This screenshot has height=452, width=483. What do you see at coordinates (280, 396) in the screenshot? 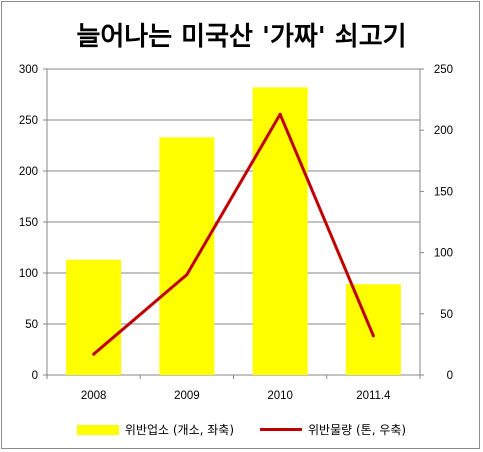
I see `x-axis-tick-label: 2010` at bounding box center [280, 396].